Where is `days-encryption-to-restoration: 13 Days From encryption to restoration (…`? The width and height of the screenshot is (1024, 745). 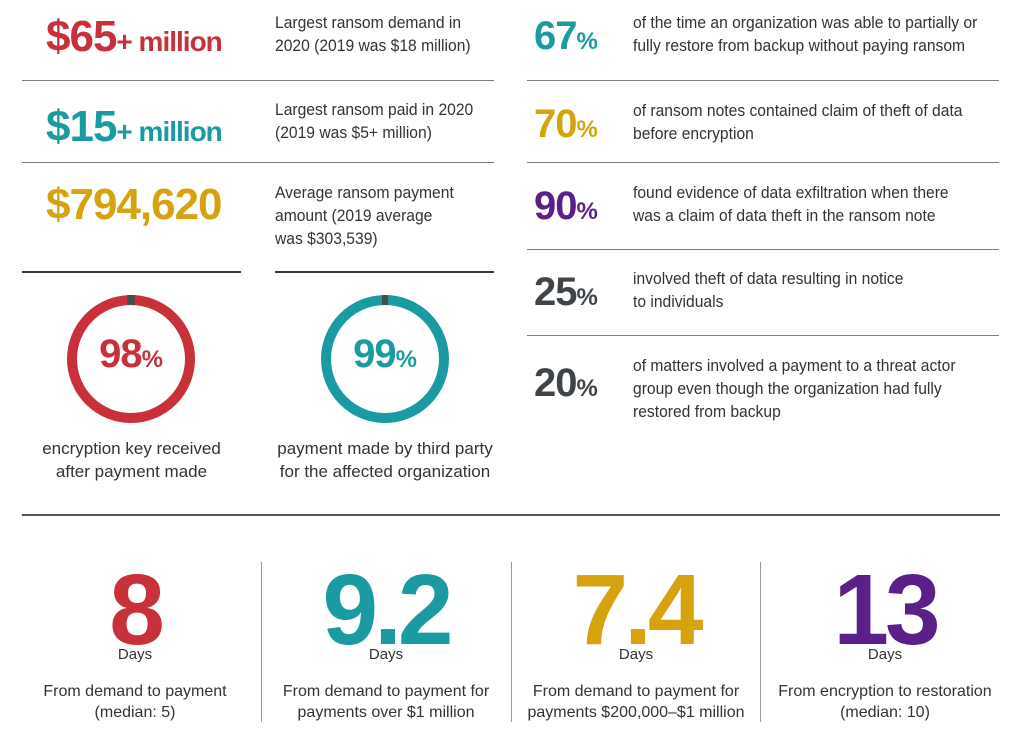
days-encryption-to-restoration: 13 Days From encryption to restoration (… is located at coordinates (885, 641).